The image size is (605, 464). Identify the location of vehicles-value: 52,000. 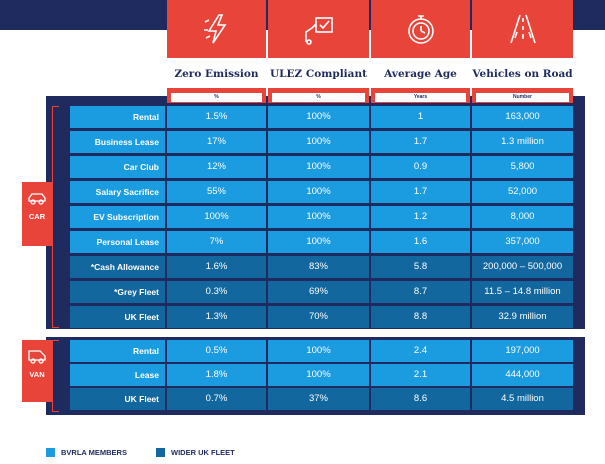
(522, 192).